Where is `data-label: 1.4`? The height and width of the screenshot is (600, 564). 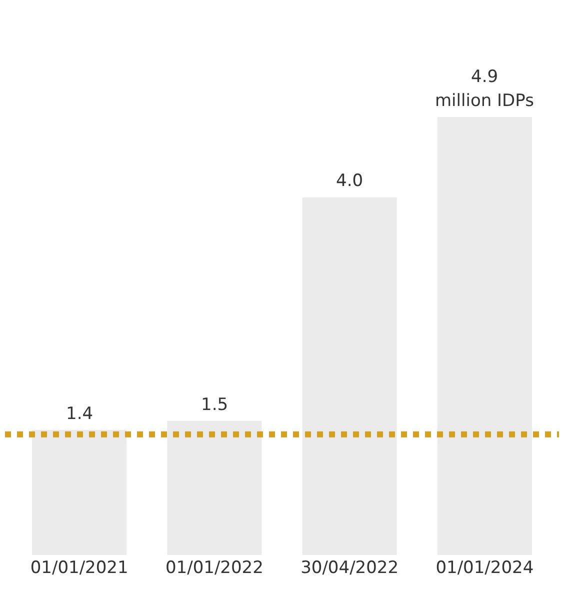
data-label: 1.4 is located at coordinates (80, 414).